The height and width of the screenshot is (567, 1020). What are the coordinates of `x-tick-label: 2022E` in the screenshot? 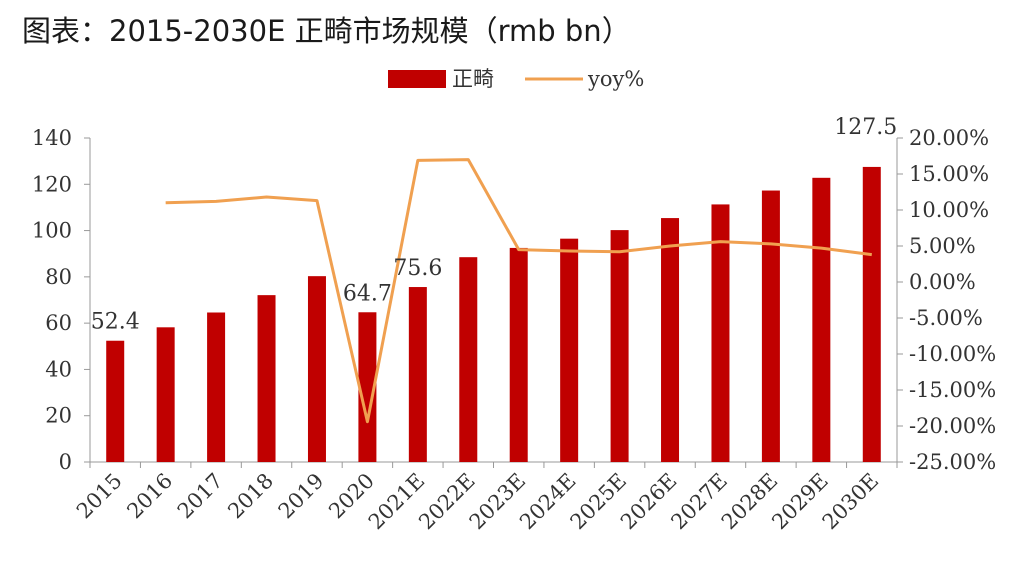 It's located at (447, 502).